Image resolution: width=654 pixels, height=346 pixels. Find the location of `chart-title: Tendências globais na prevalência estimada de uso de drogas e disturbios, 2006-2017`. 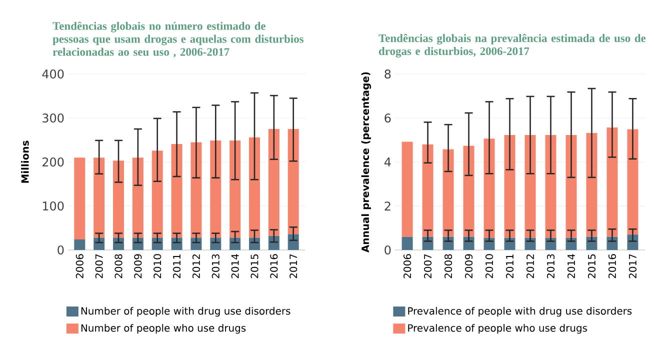

chart-title: Tendências globais na prevalência estimada de uso de drogas e disturbios, 2006-2017 is located at coordinates (512, 46).